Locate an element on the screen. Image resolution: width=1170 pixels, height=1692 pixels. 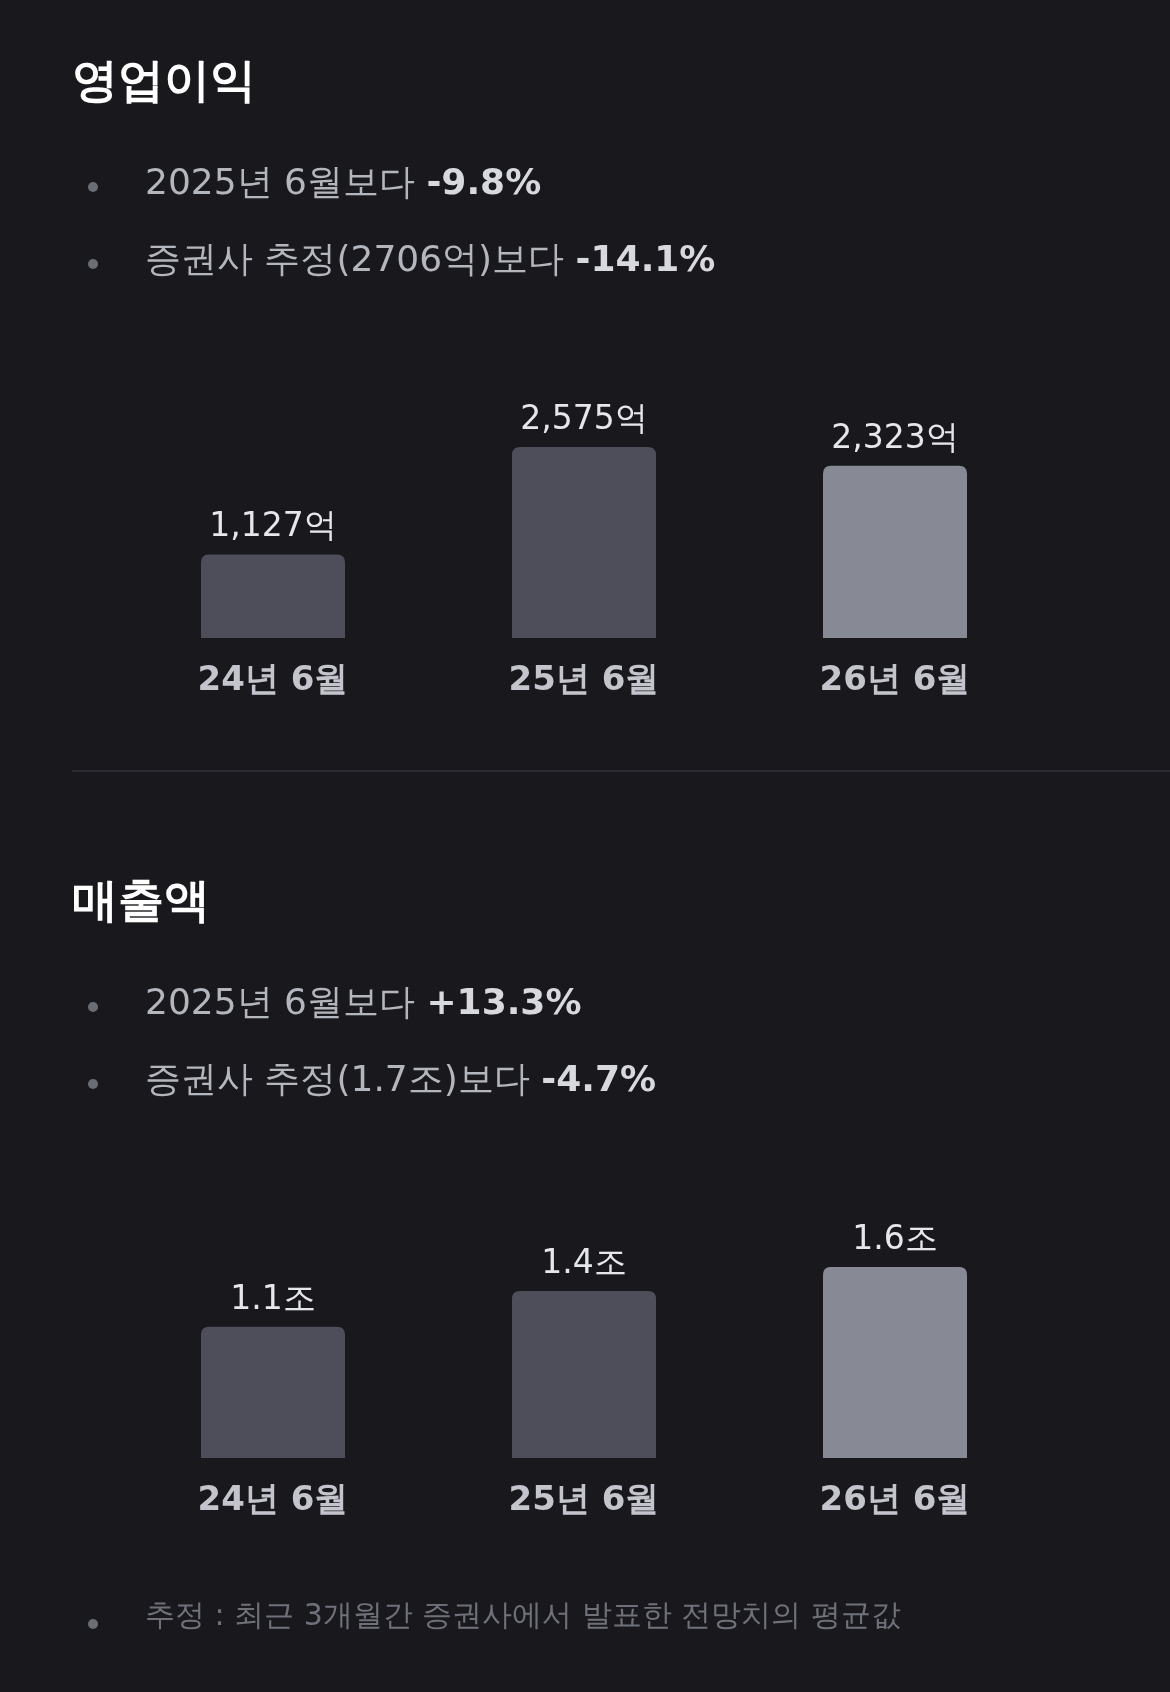
text: 증권사 추정(1.7조)보다 -4.7% is located at coordinates (401, 1079).